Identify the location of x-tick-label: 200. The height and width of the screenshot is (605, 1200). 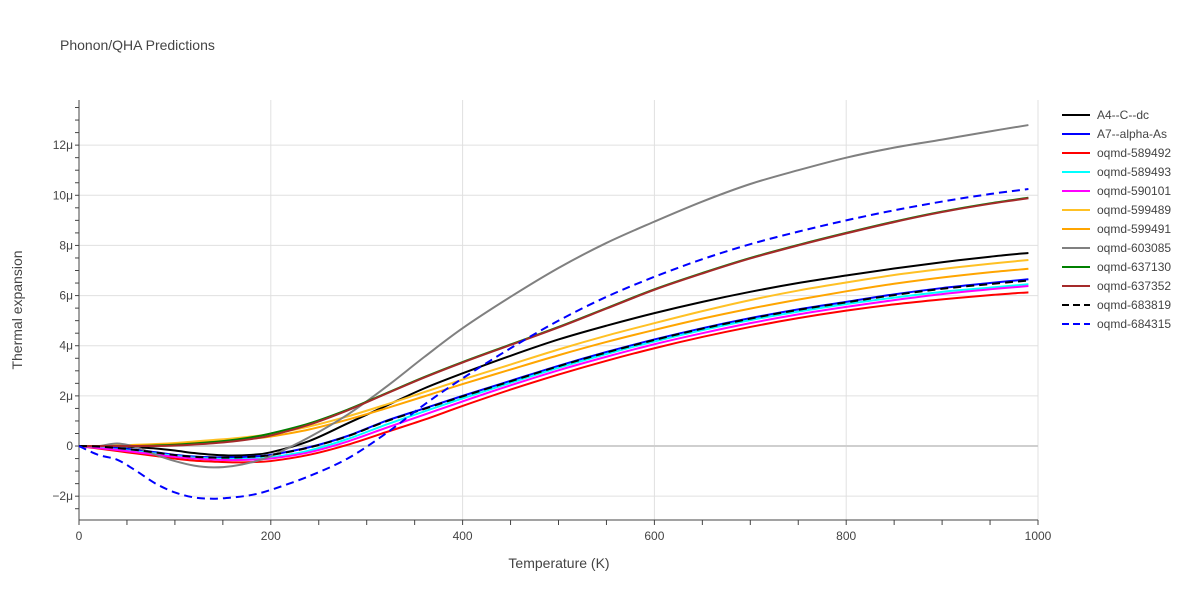
(271, 536).